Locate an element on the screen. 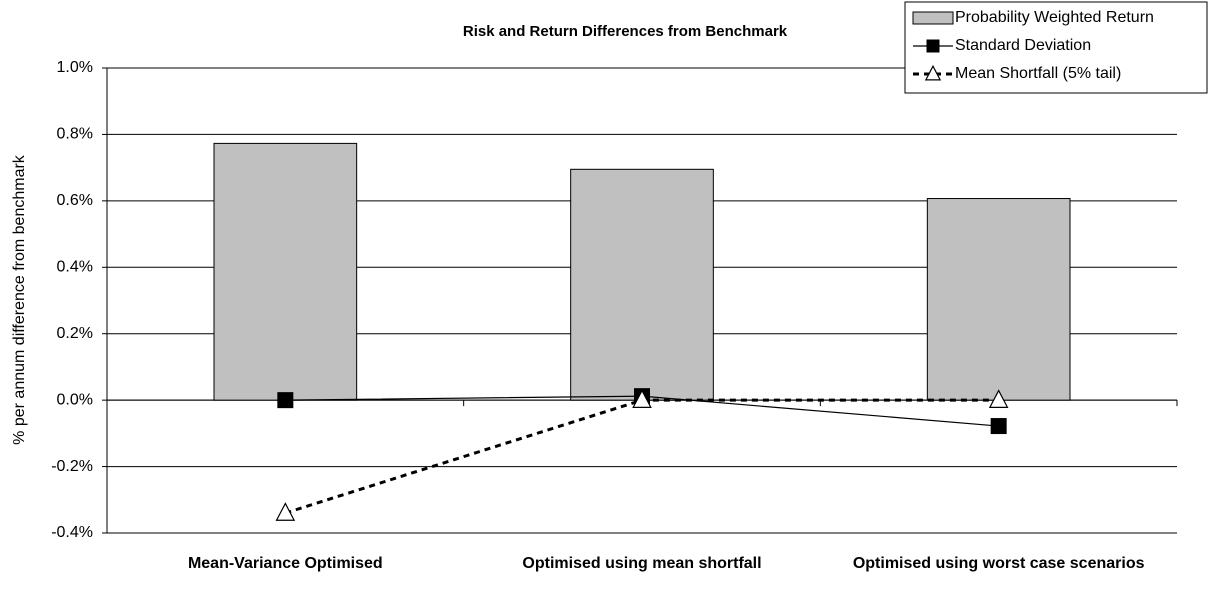 The image size is (1212, 601). legend-label: Standard Deviation is located at coordinates (1023, 45).